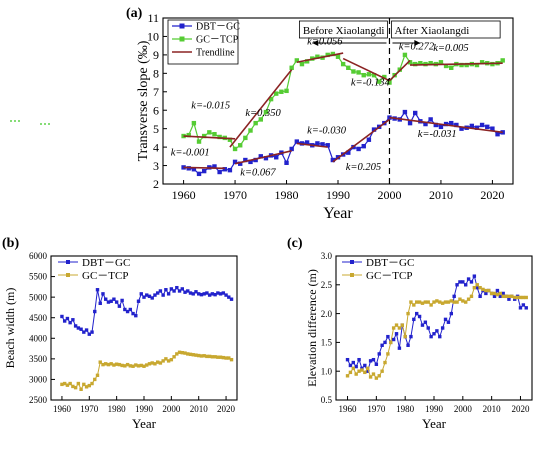 Image resolution: width=550 pixels, height=455 pixels. Describe the element at coordinates (327, 256) in the screenshot. I see `y-tick-label: 3.0` at that location.